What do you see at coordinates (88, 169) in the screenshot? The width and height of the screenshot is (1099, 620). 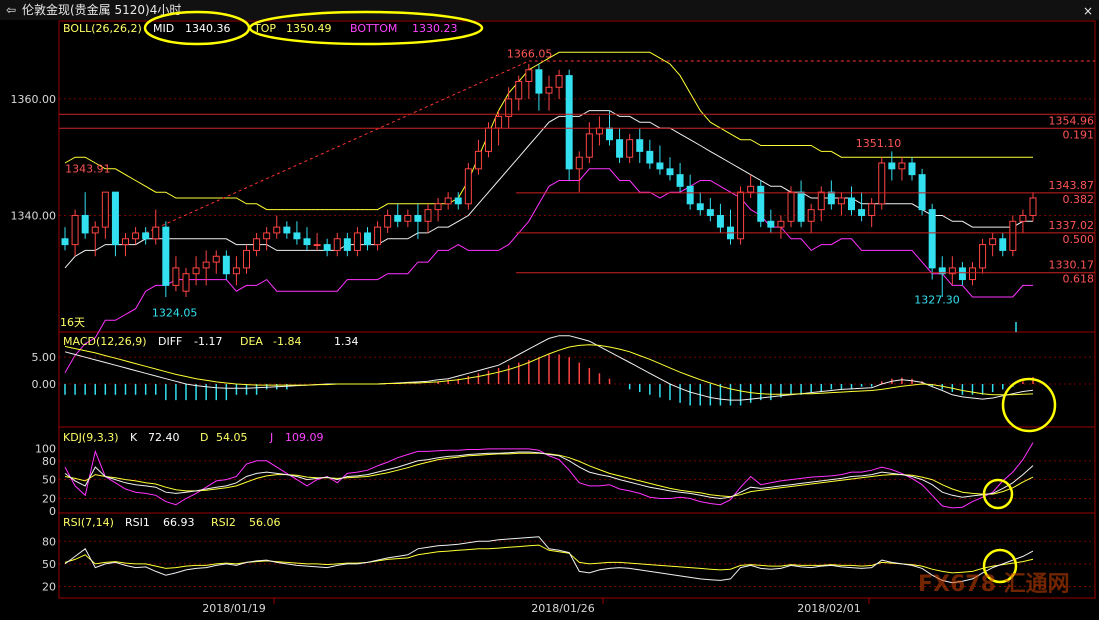 I see `price-annotation: 1343.91` at bounding box center [88, 169].